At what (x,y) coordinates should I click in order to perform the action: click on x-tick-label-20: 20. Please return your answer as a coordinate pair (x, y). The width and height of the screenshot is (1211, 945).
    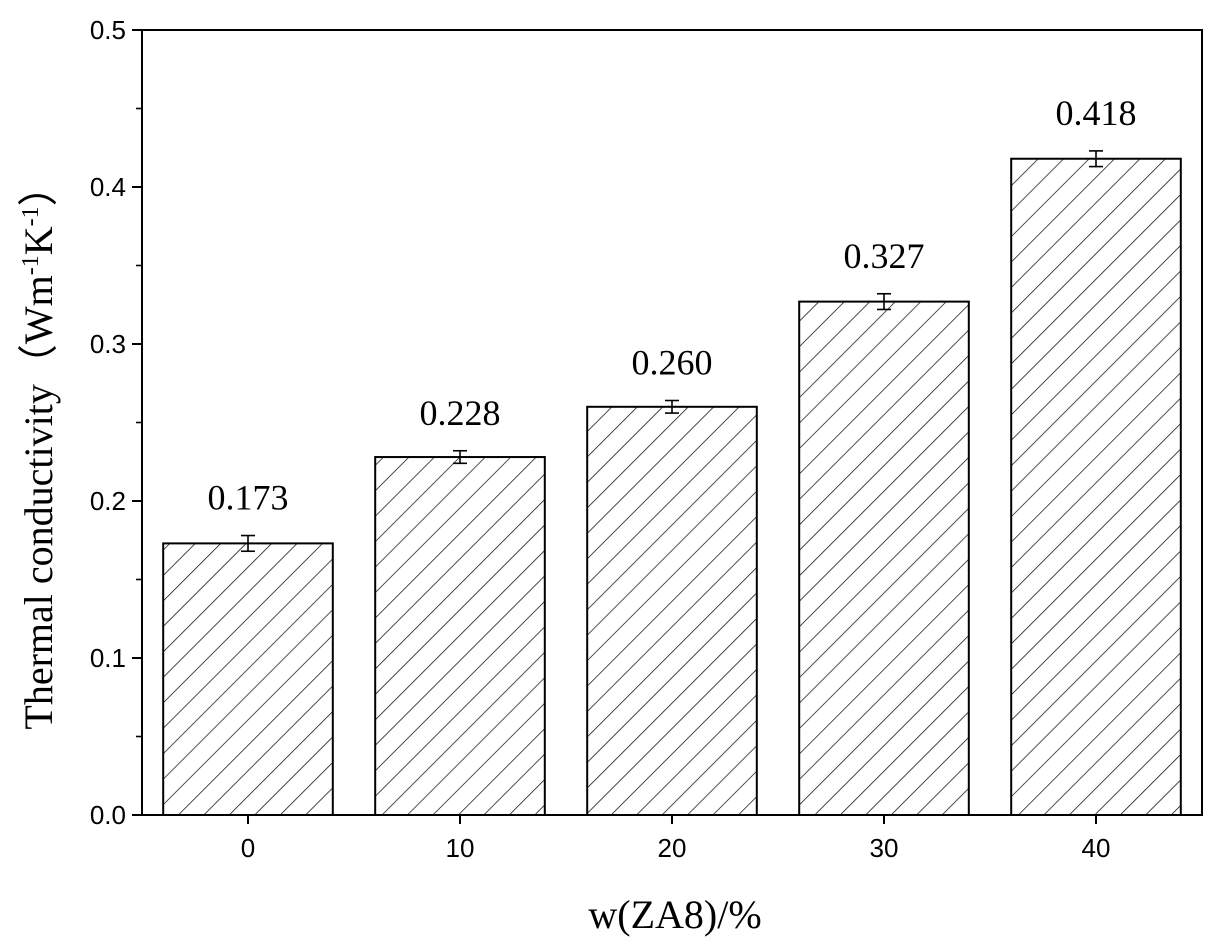
    Looking at the image, I should click on (672, 848).